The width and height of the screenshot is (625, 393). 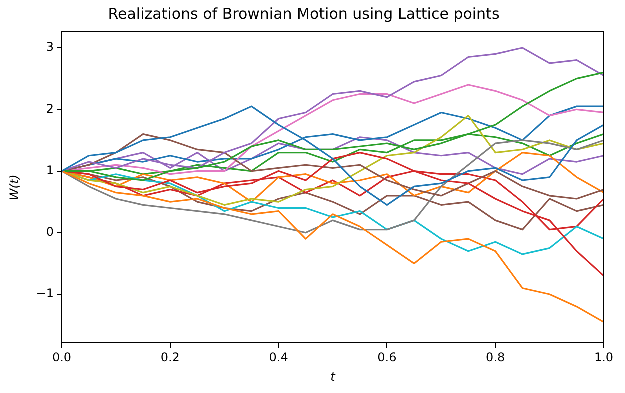 I want to click on x-tick-label: 0.6, so click(x=387, y=357).